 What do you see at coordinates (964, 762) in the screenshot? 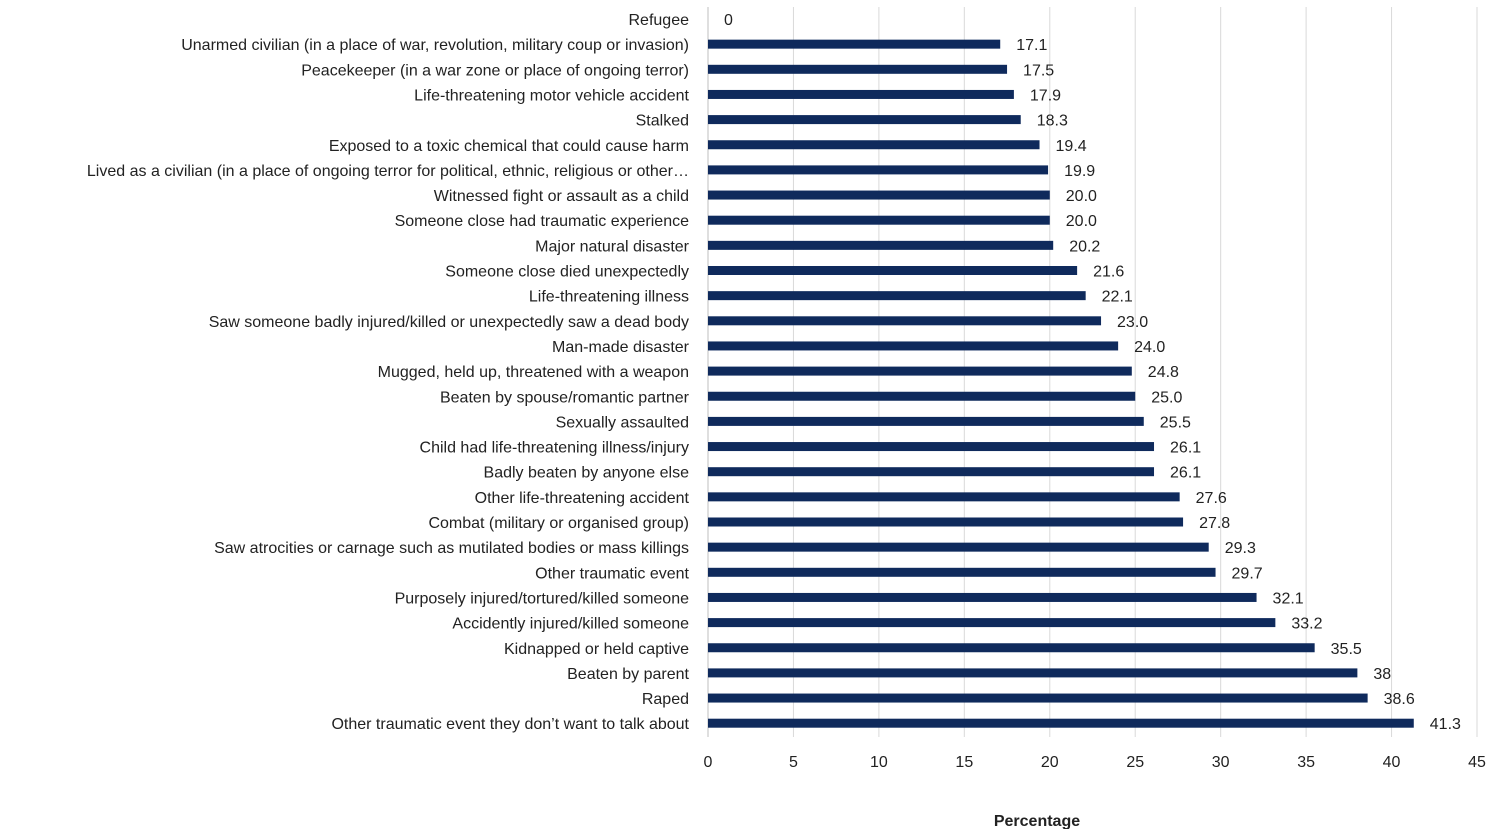
I see `x-tick-label: 15` at bounding box center [964, 762].